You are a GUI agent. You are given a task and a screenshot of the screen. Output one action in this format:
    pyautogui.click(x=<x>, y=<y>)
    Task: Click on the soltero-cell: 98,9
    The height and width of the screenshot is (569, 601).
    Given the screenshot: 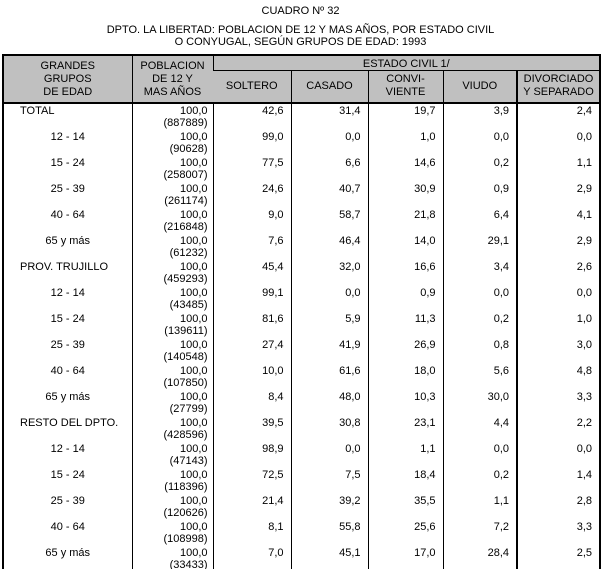 What is the action you would take?
    pyautogui.click(x=251, y=455)
    